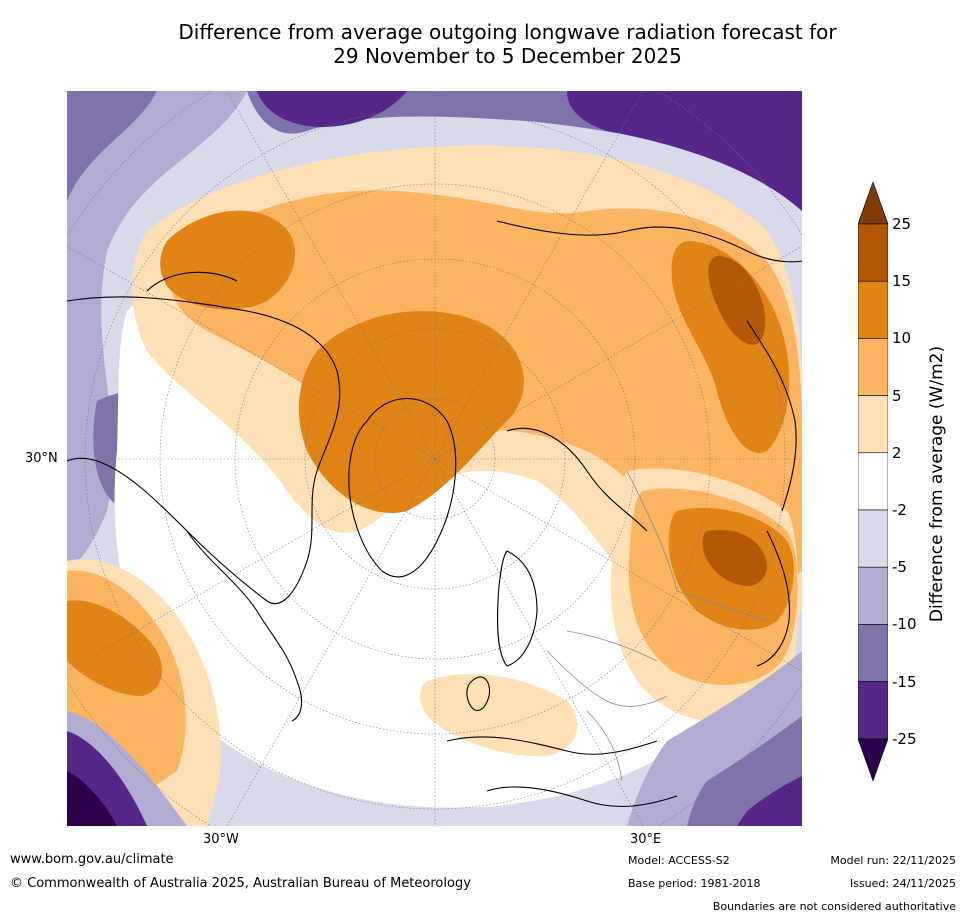  Describe the element at coordinates (902, 224) in the screenshot. I see `colorbar-tick-label: 25` at that location.